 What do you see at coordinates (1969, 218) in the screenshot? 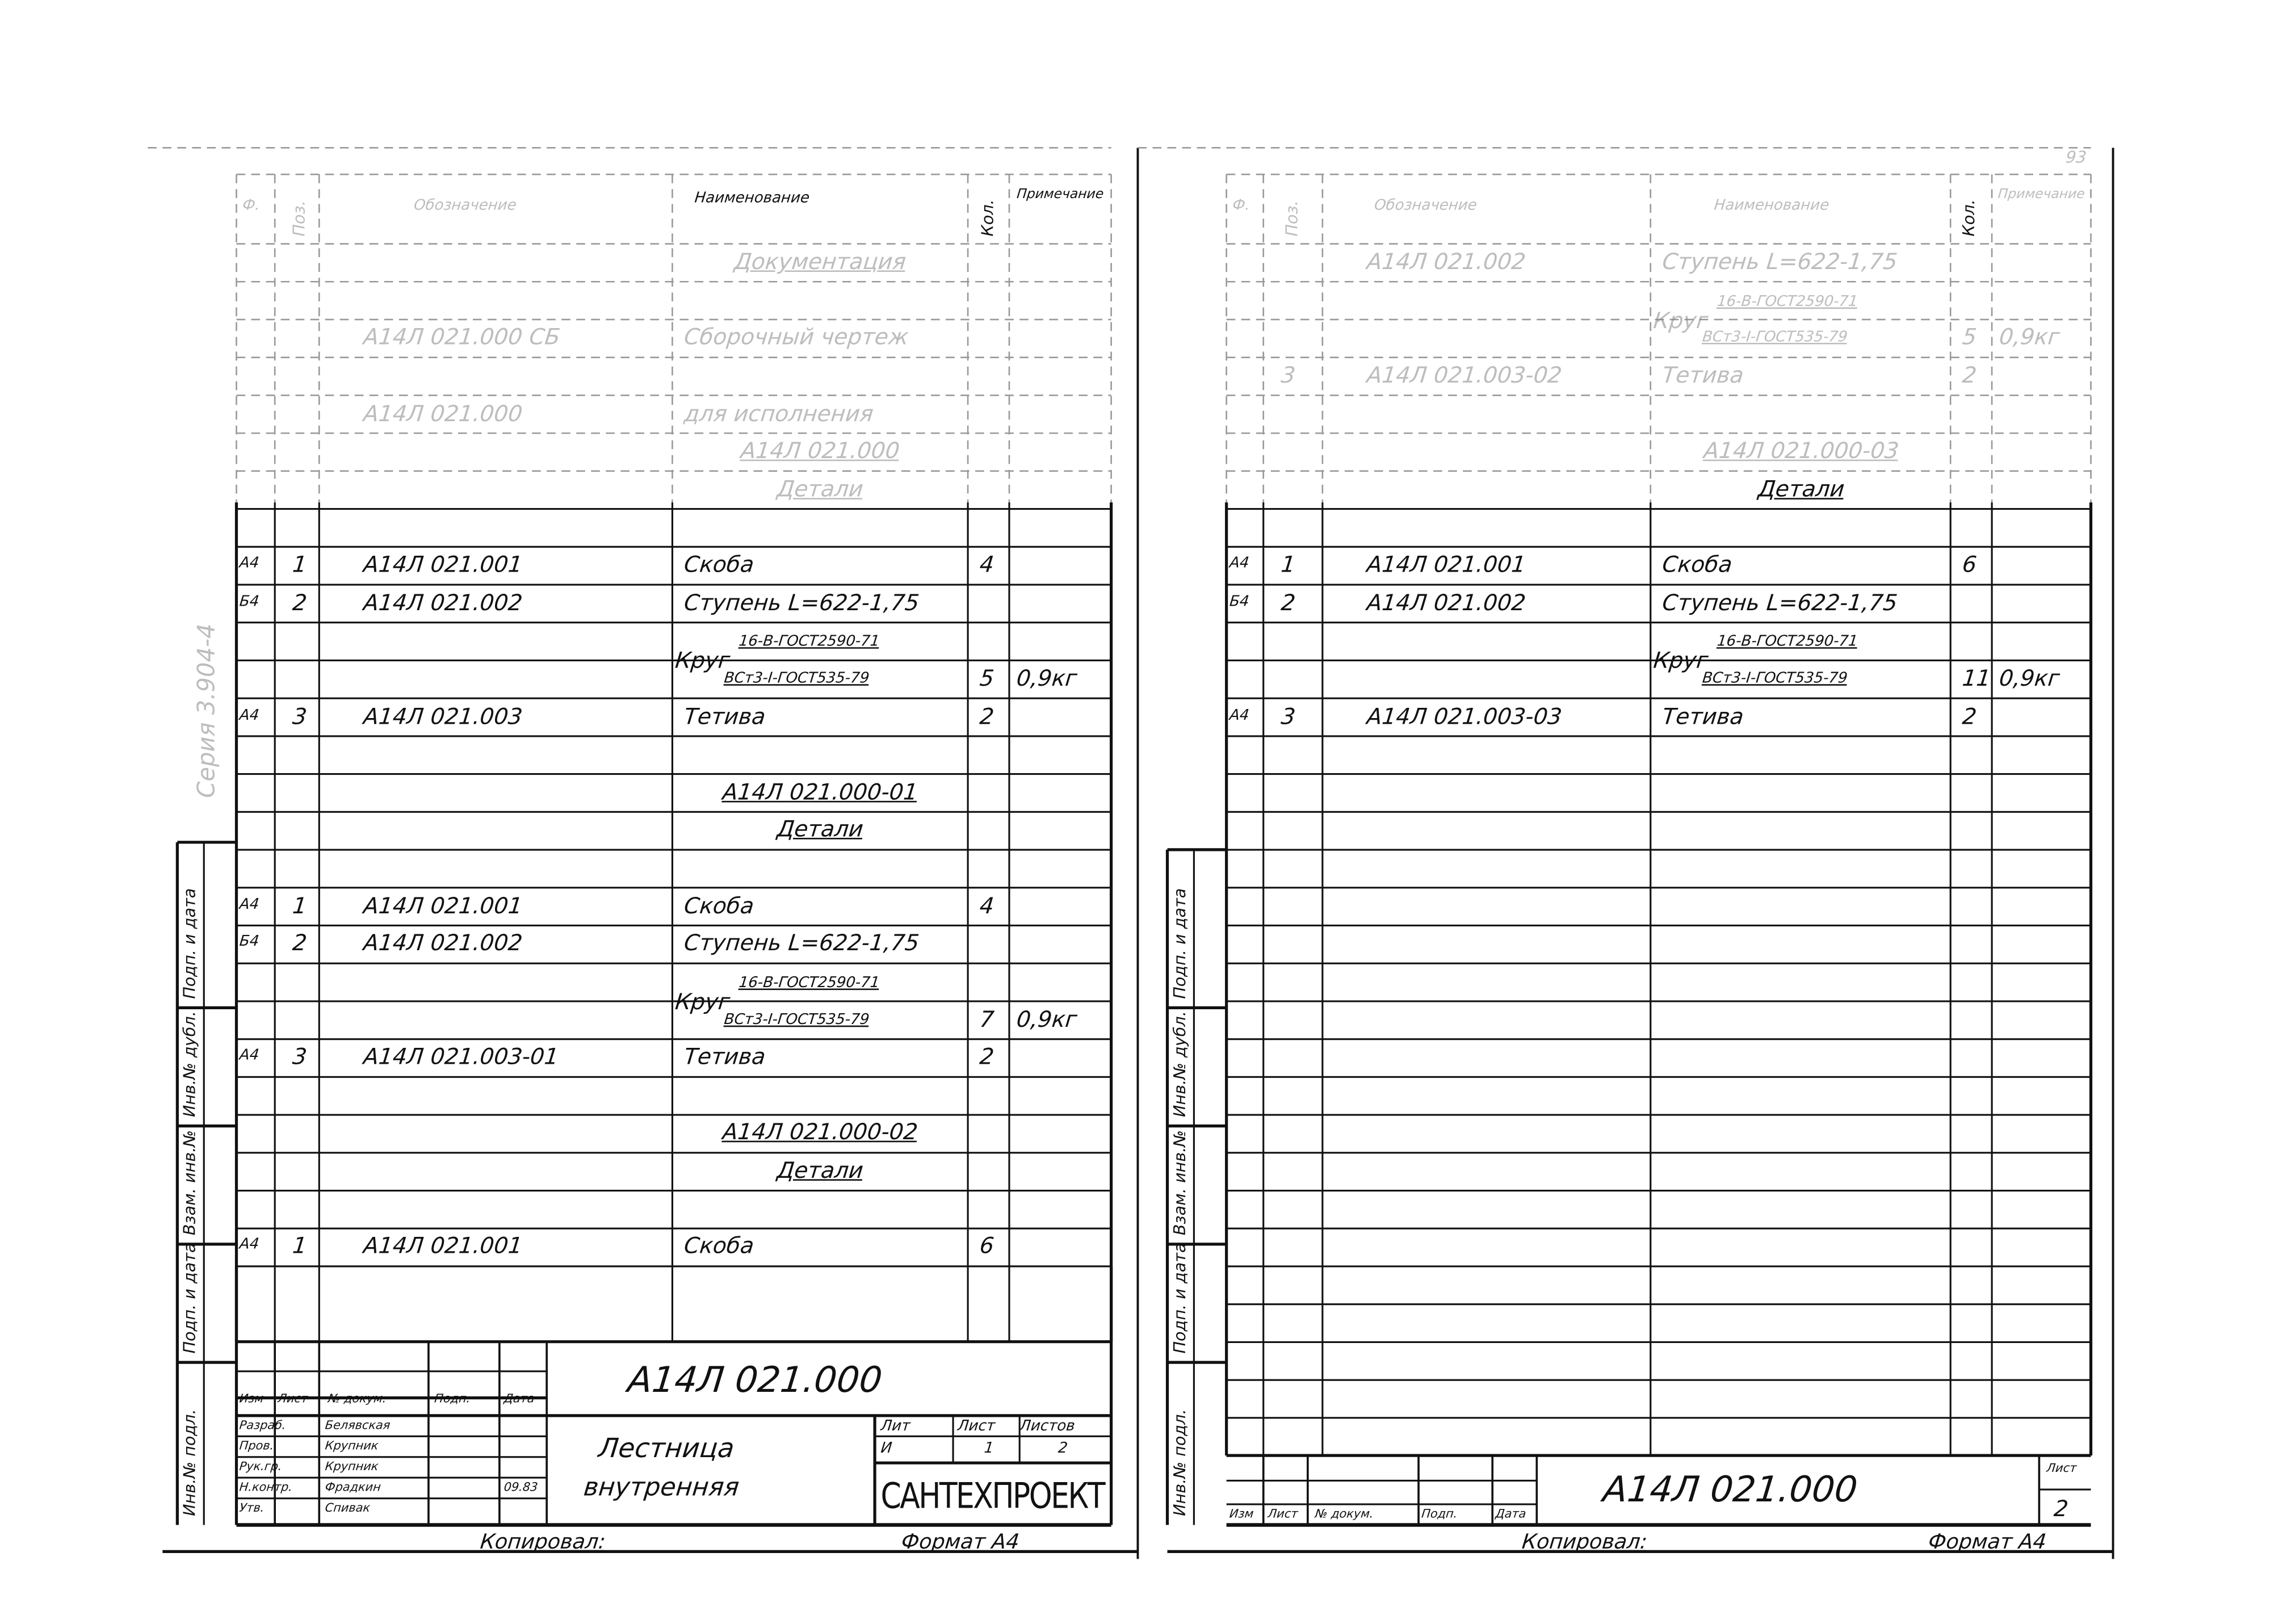
I see `header-qty: Кол.` at bounding box center [1969, 218].